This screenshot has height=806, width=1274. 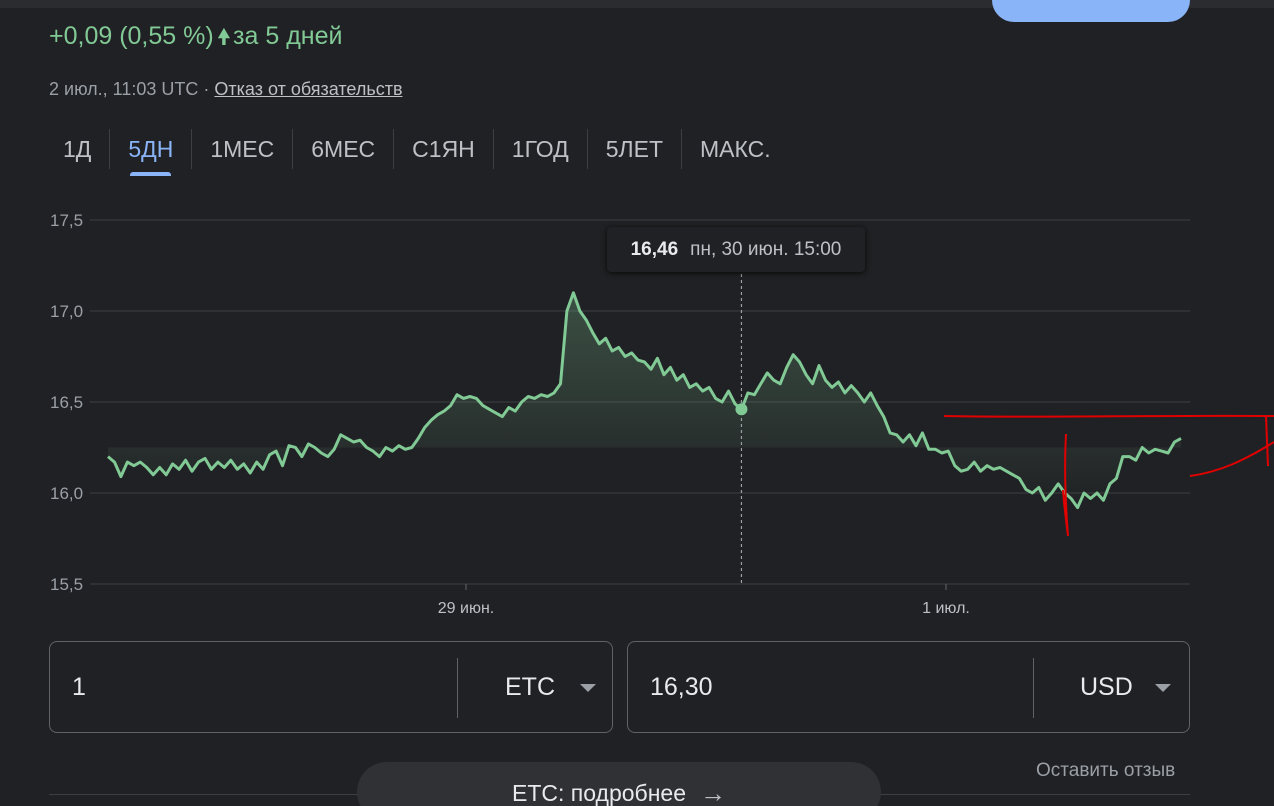 I want to click on disclaimer-link: Отказ от обязательств, so click(x=308, y=89).